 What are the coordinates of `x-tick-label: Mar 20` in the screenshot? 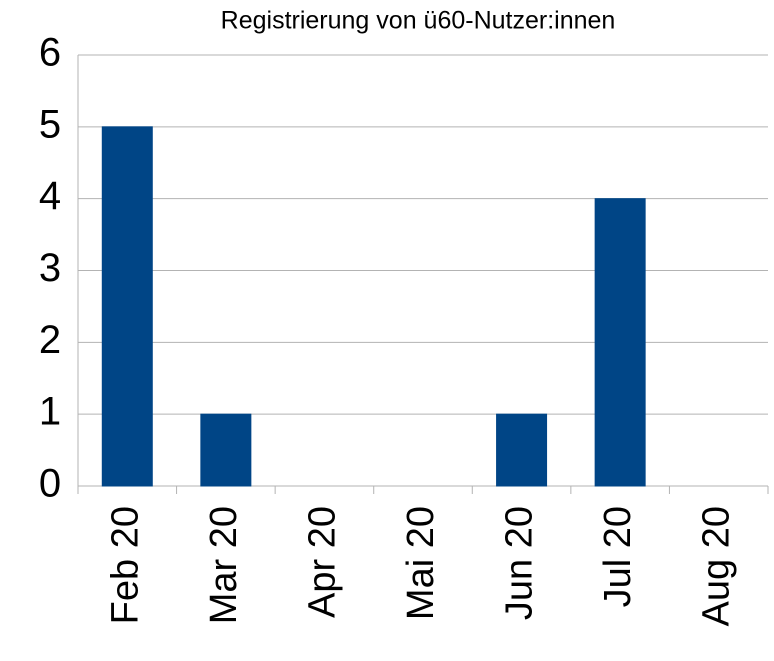 It's located at (224, 565).